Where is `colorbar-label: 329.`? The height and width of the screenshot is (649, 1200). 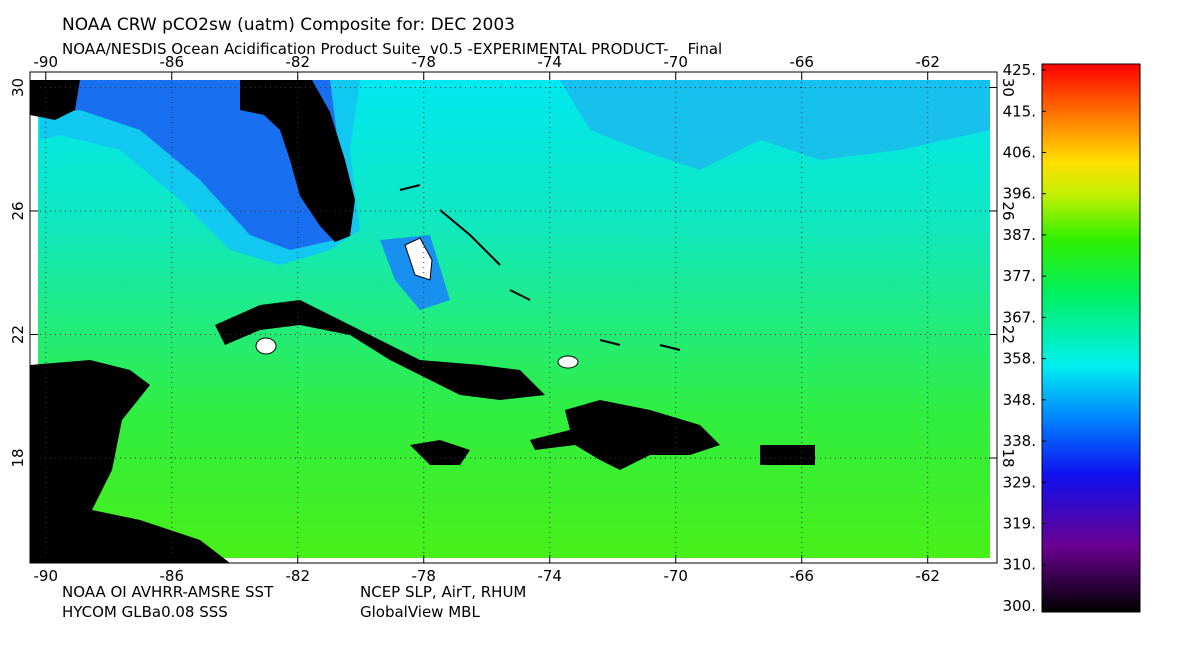 colorbar-label: 329. is located at coordinates (1019, 482).